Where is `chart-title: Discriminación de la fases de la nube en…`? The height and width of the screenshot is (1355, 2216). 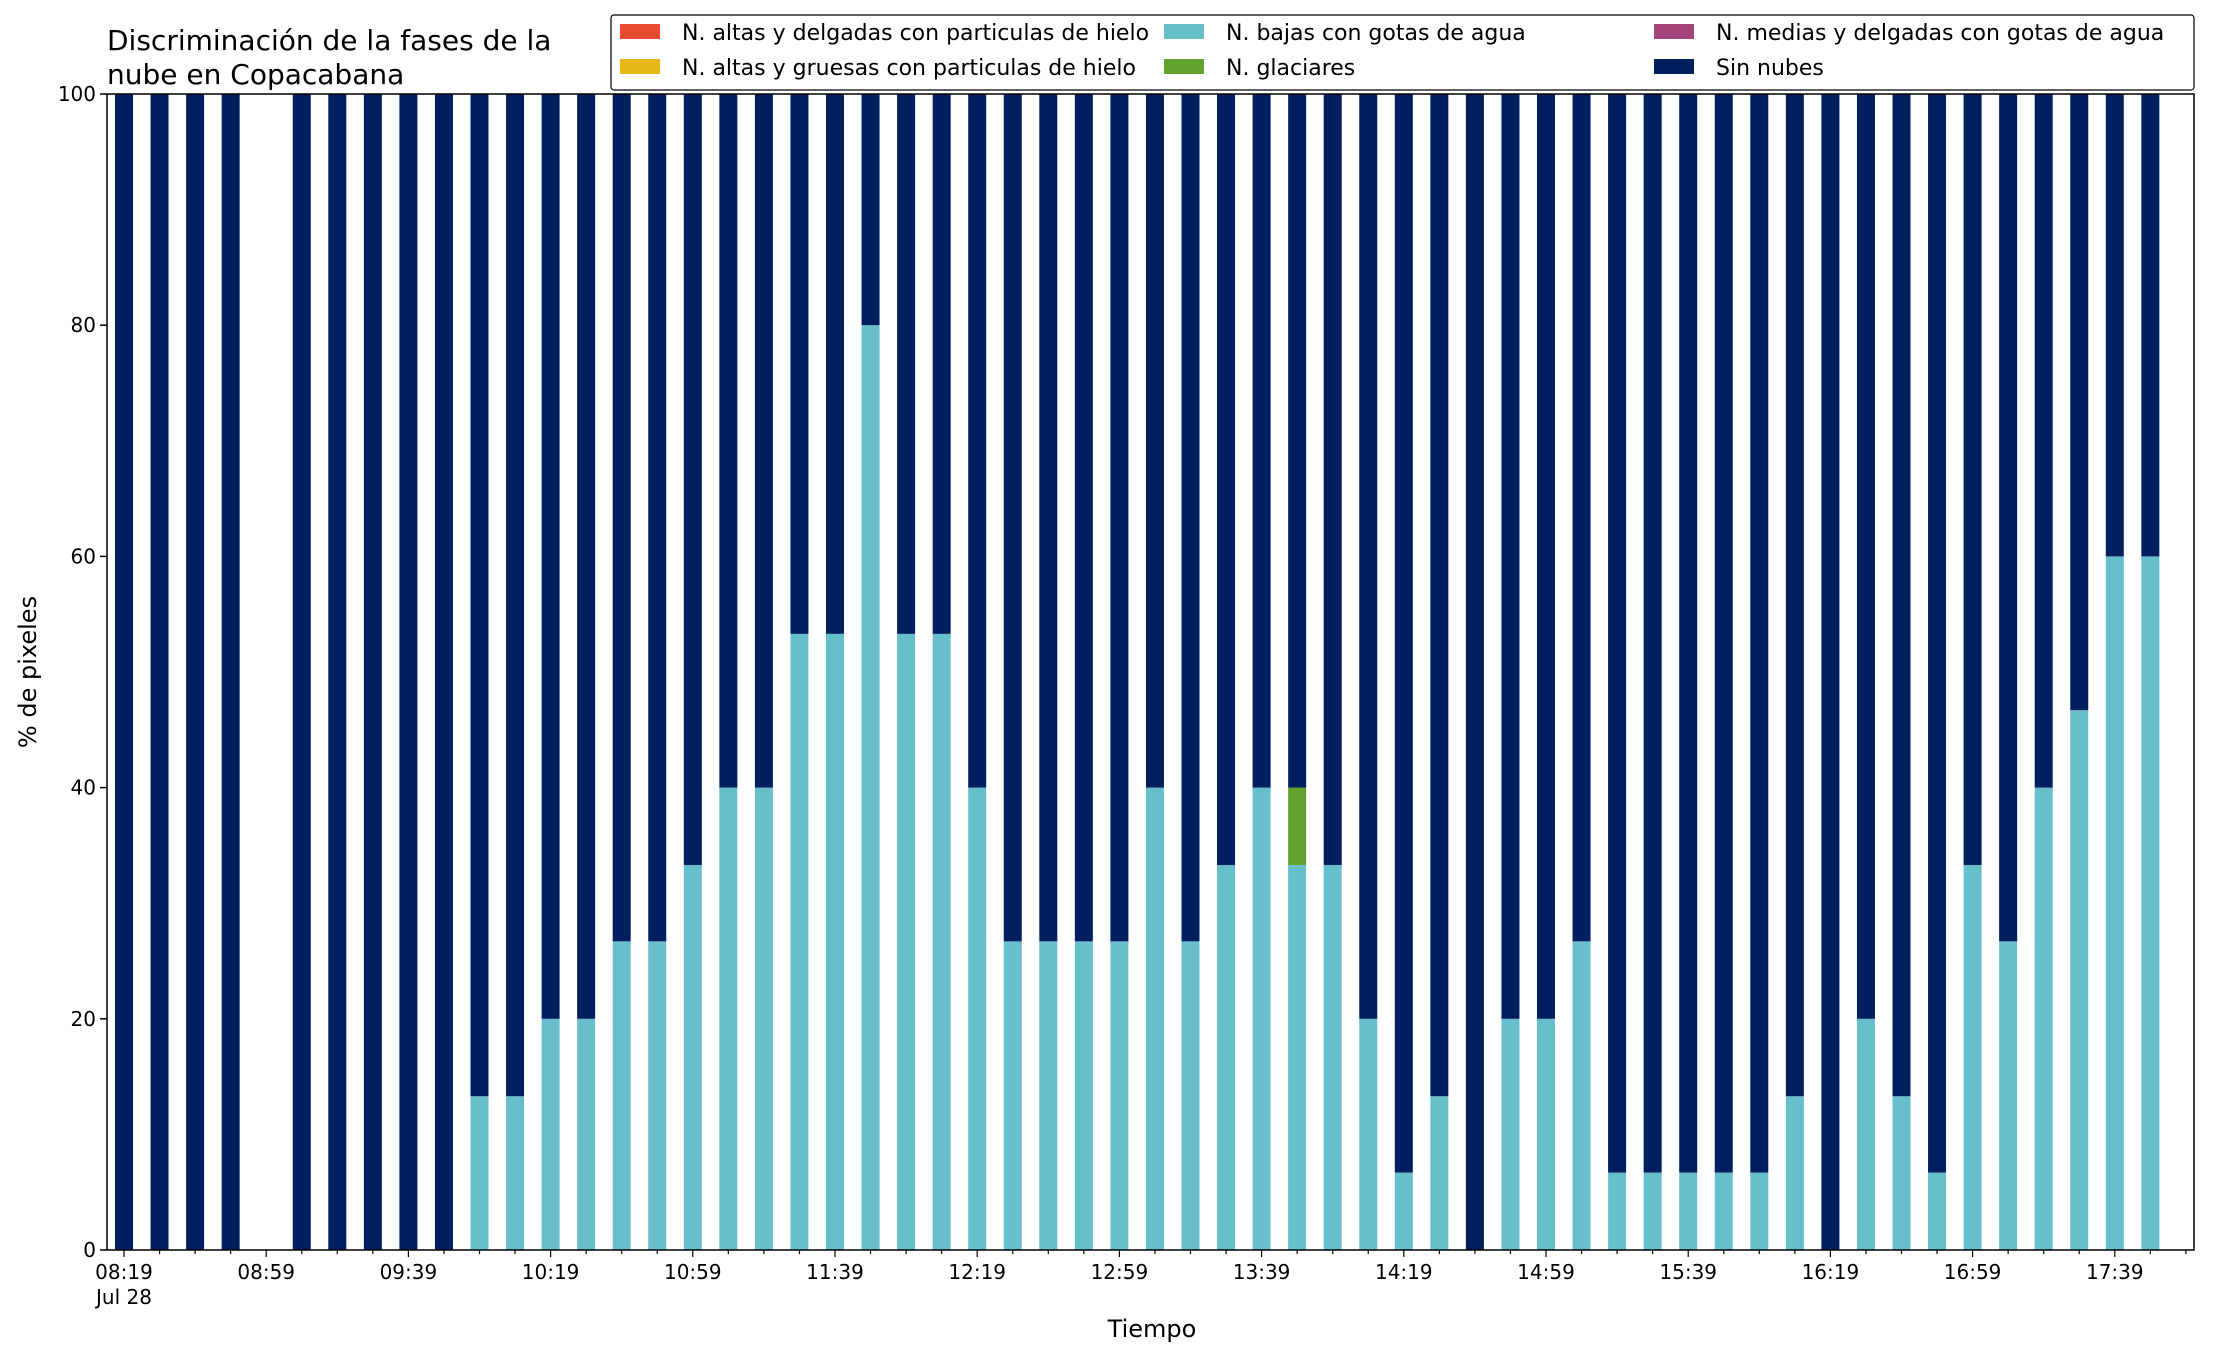
chart-title: Discriminación de la fases de la nube en… is located at coordinates (329, 57).